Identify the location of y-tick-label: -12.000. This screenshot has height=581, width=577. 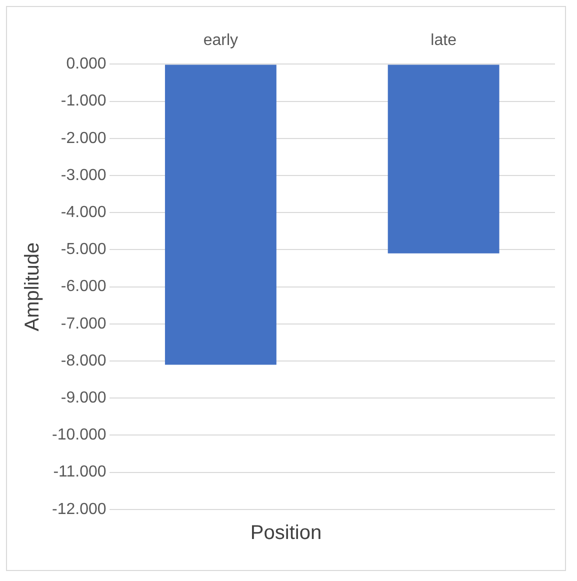
(79, 509).